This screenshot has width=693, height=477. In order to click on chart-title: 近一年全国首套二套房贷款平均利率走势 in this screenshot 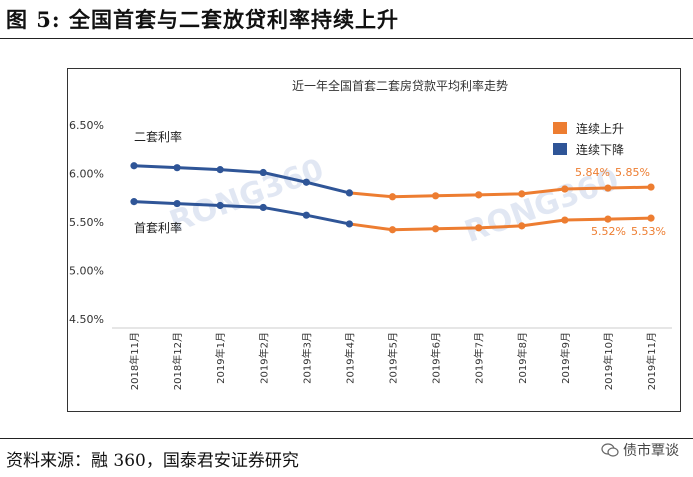, I will do `click(400, 85)`.